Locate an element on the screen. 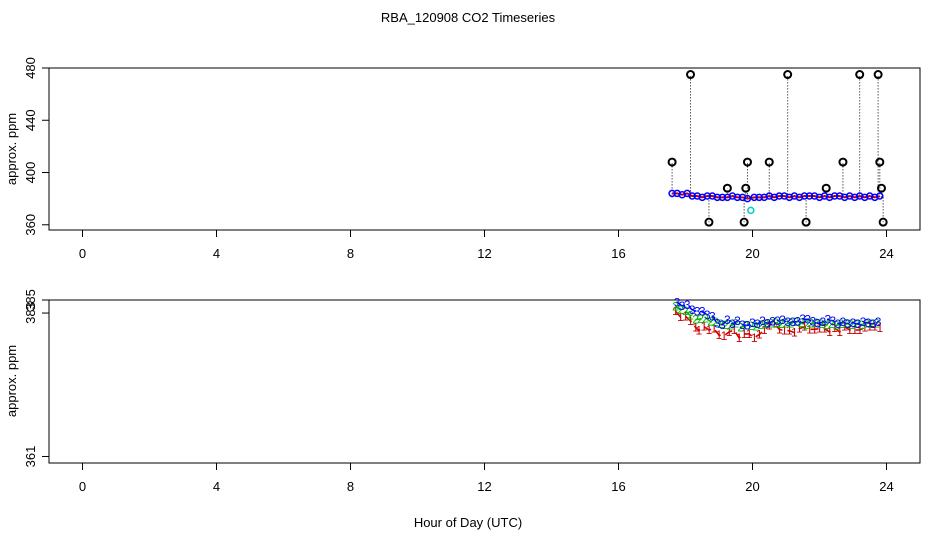 This screenshot has width=936, height=540. x-tick-label: 8 is located at coordinates (350, 253).